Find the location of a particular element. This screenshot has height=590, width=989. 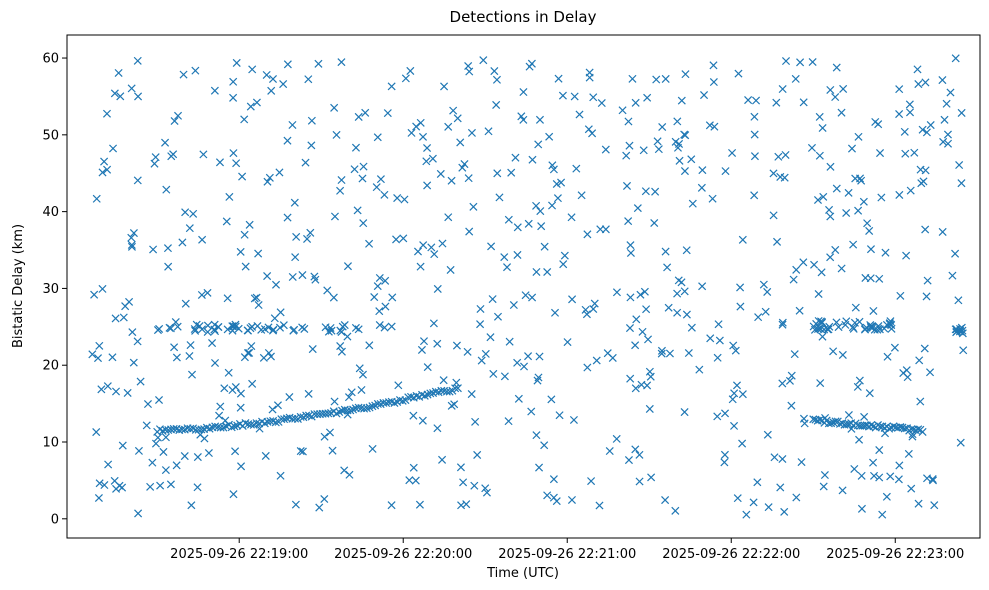

y-tick-label: 20 is located at coordinates (50, 366).